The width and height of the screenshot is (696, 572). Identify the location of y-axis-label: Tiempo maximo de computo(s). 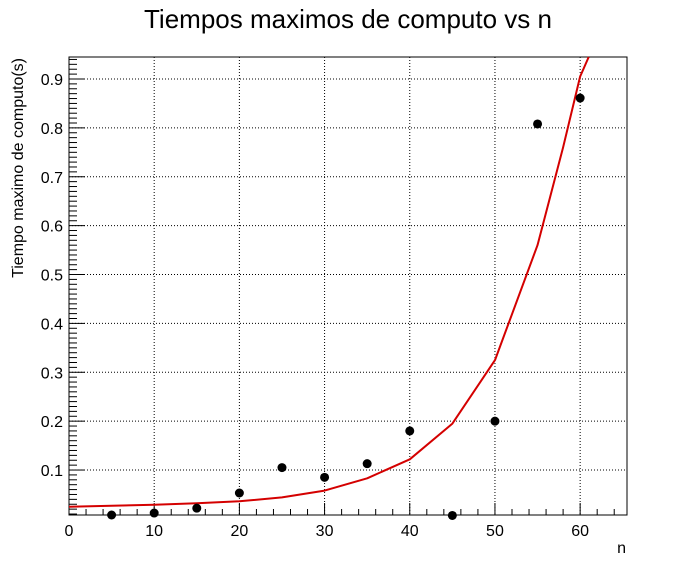
(18, 168).